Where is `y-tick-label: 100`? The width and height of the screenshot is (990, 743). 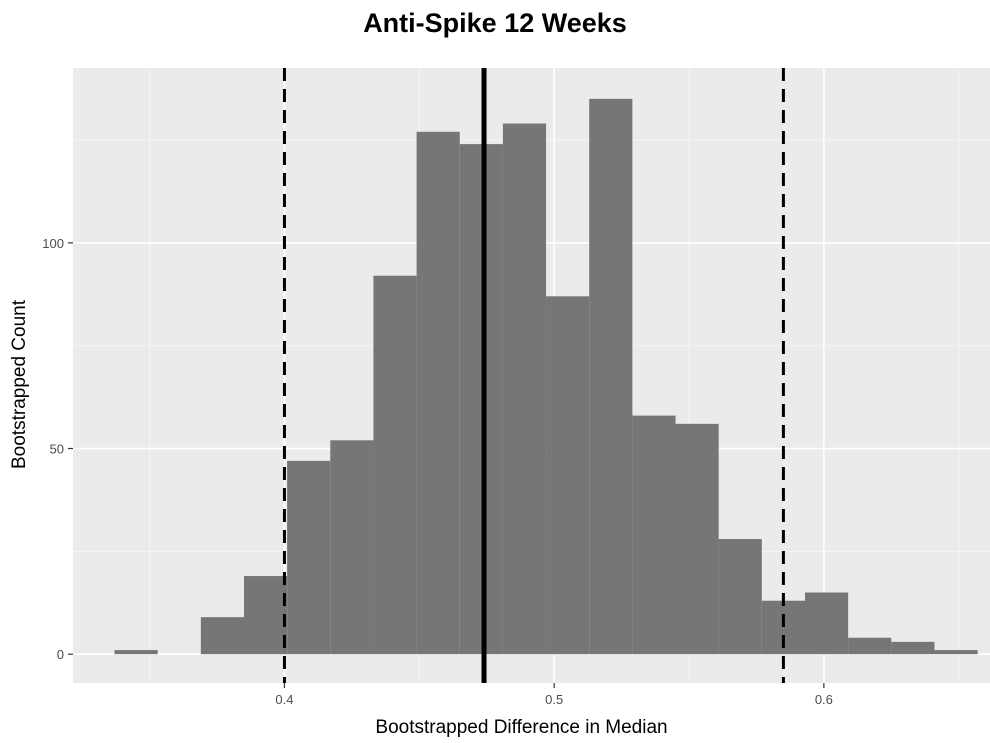 y-tick-label: 100 is located at coordinates (53, 243).